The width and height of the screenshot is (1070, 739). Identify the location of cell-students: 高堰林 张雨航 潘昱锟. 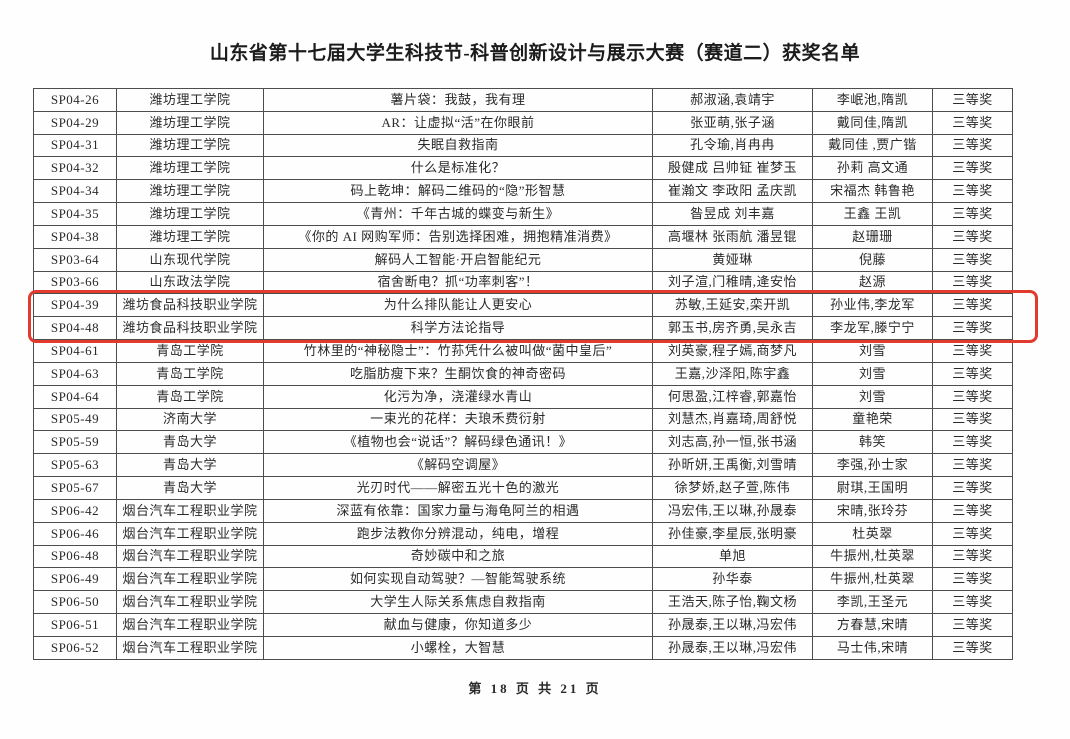
(732, 236).